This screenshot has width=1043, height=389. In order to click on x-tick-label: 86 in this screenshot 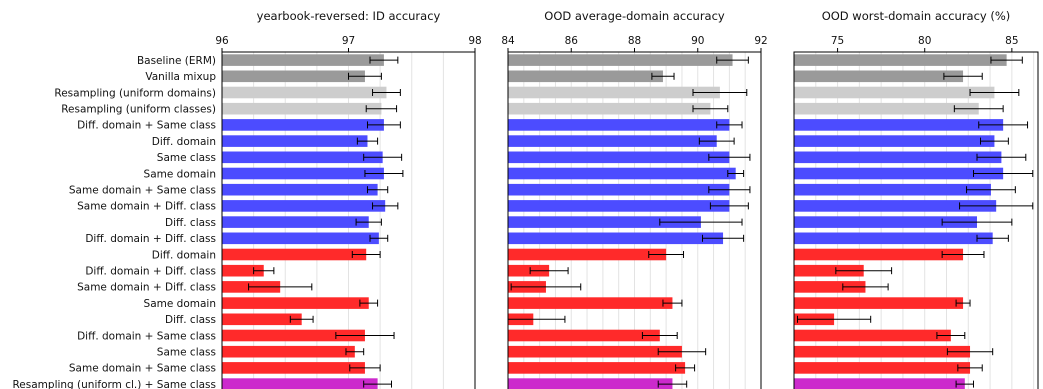, I will do `click(572, 41)`.